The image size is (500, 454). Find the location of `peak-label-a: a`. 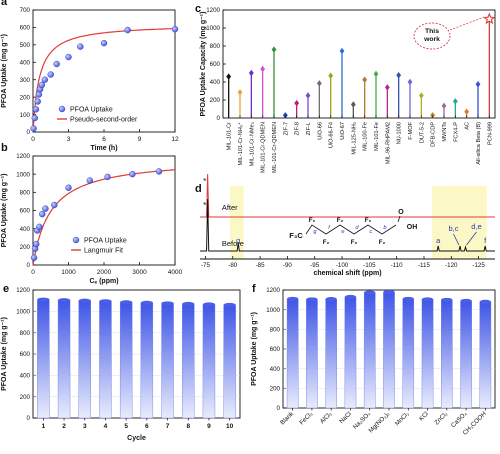

peak-label-a: a is located at coordinates (438, 240).